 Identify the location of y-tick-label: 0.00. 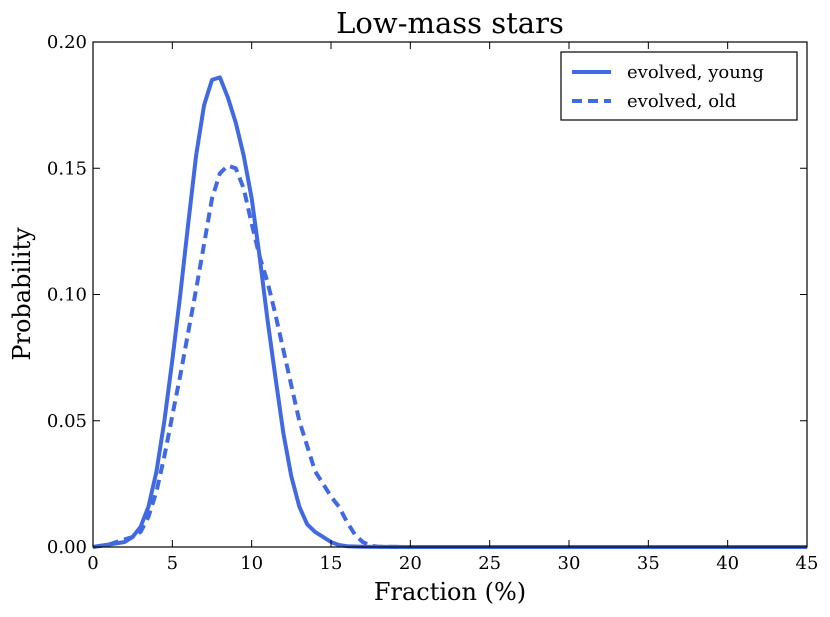
(67, 547).